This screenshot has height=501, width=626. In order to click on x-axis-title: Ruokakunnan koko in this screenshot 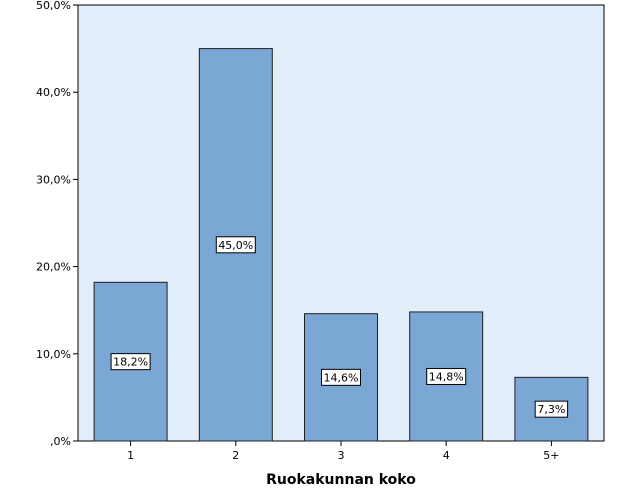, I will do `click(341, 480)`.